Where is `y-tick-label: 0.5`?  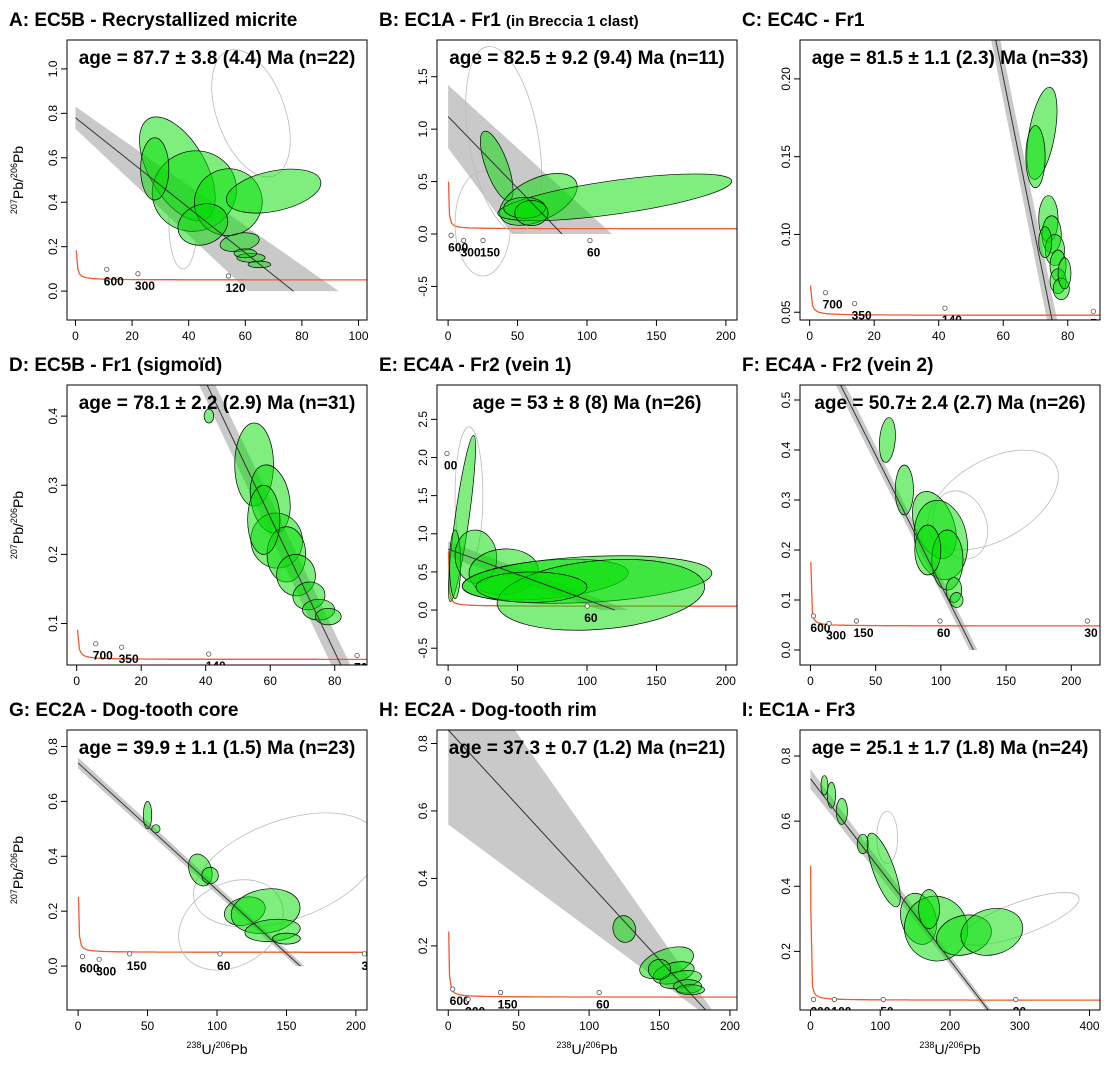 y-tick-label: 0.5 is located at coordinates (786, 399).